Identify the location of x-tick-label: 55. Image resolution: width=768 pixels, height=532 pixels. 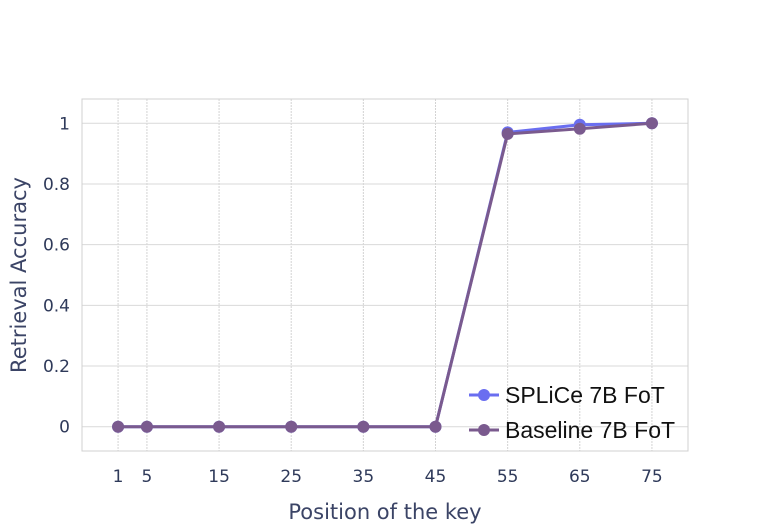
(508, 477).